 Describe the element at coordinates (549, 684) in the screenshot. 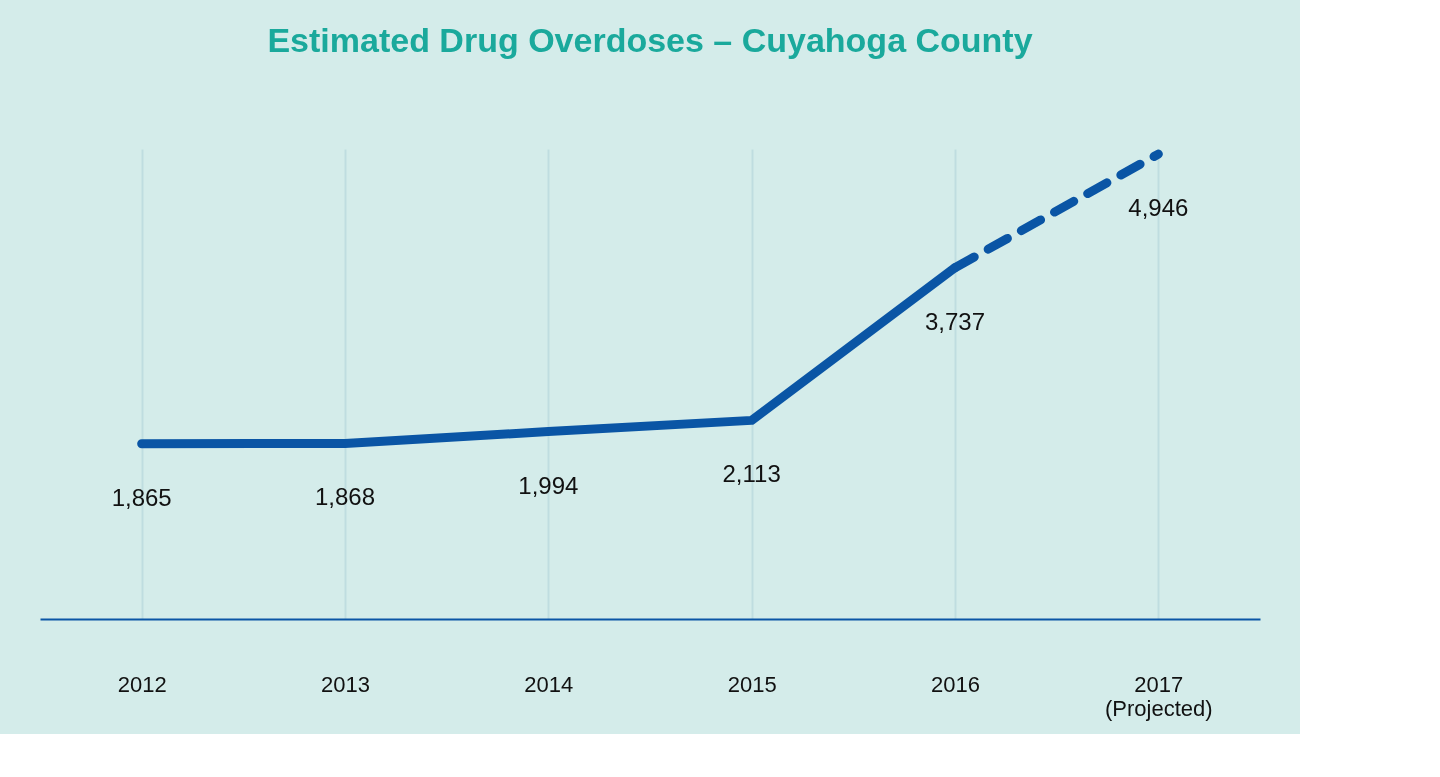

I see `x-tick-label: 2014` at that location.